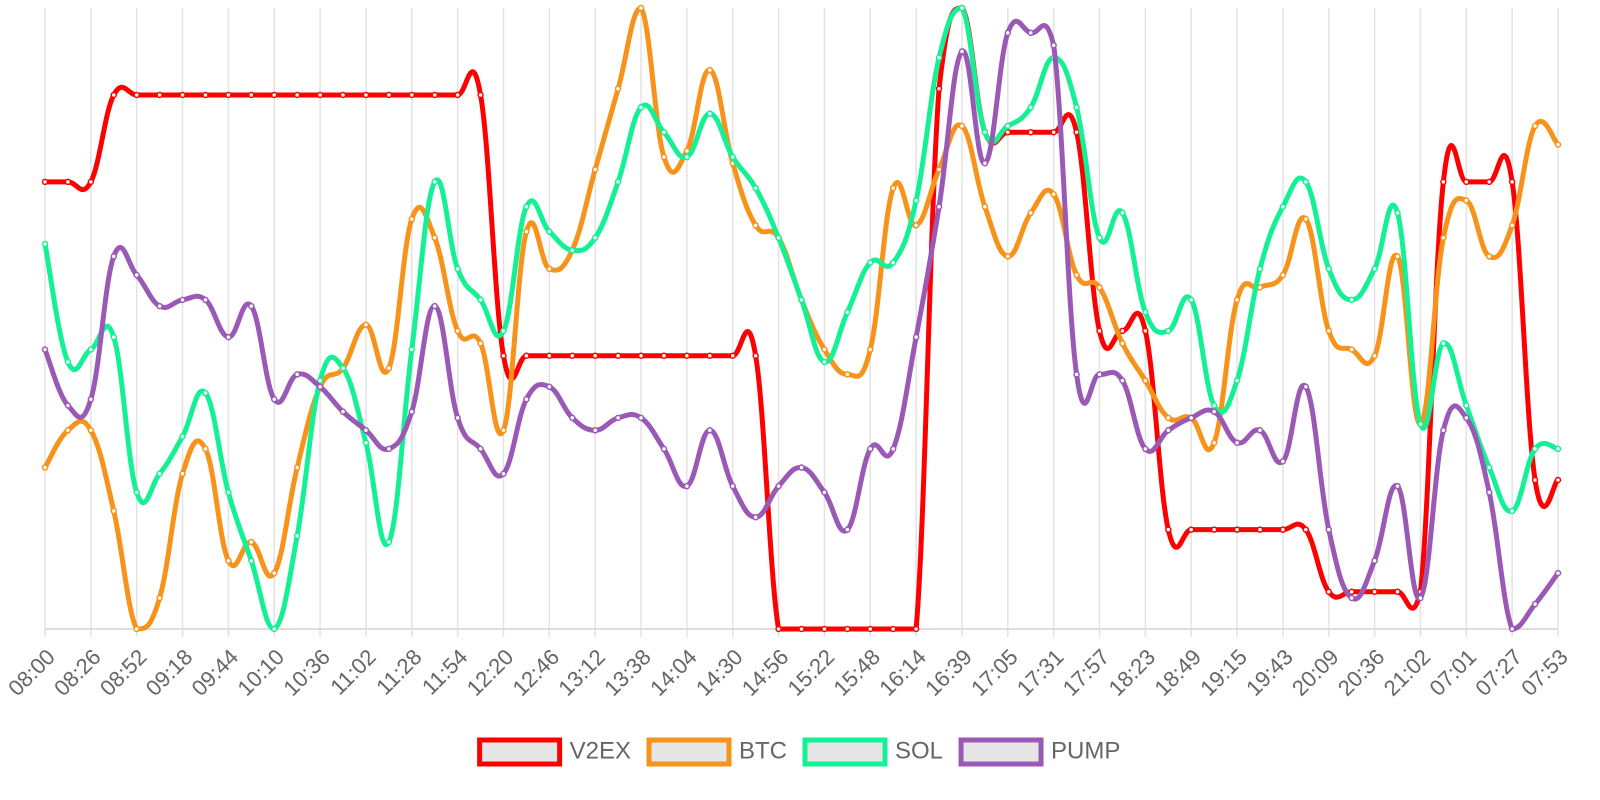  Describe the element at coordinates (627, 672) in the screenshot. I see `x-tick-label: 13:38` at that location.